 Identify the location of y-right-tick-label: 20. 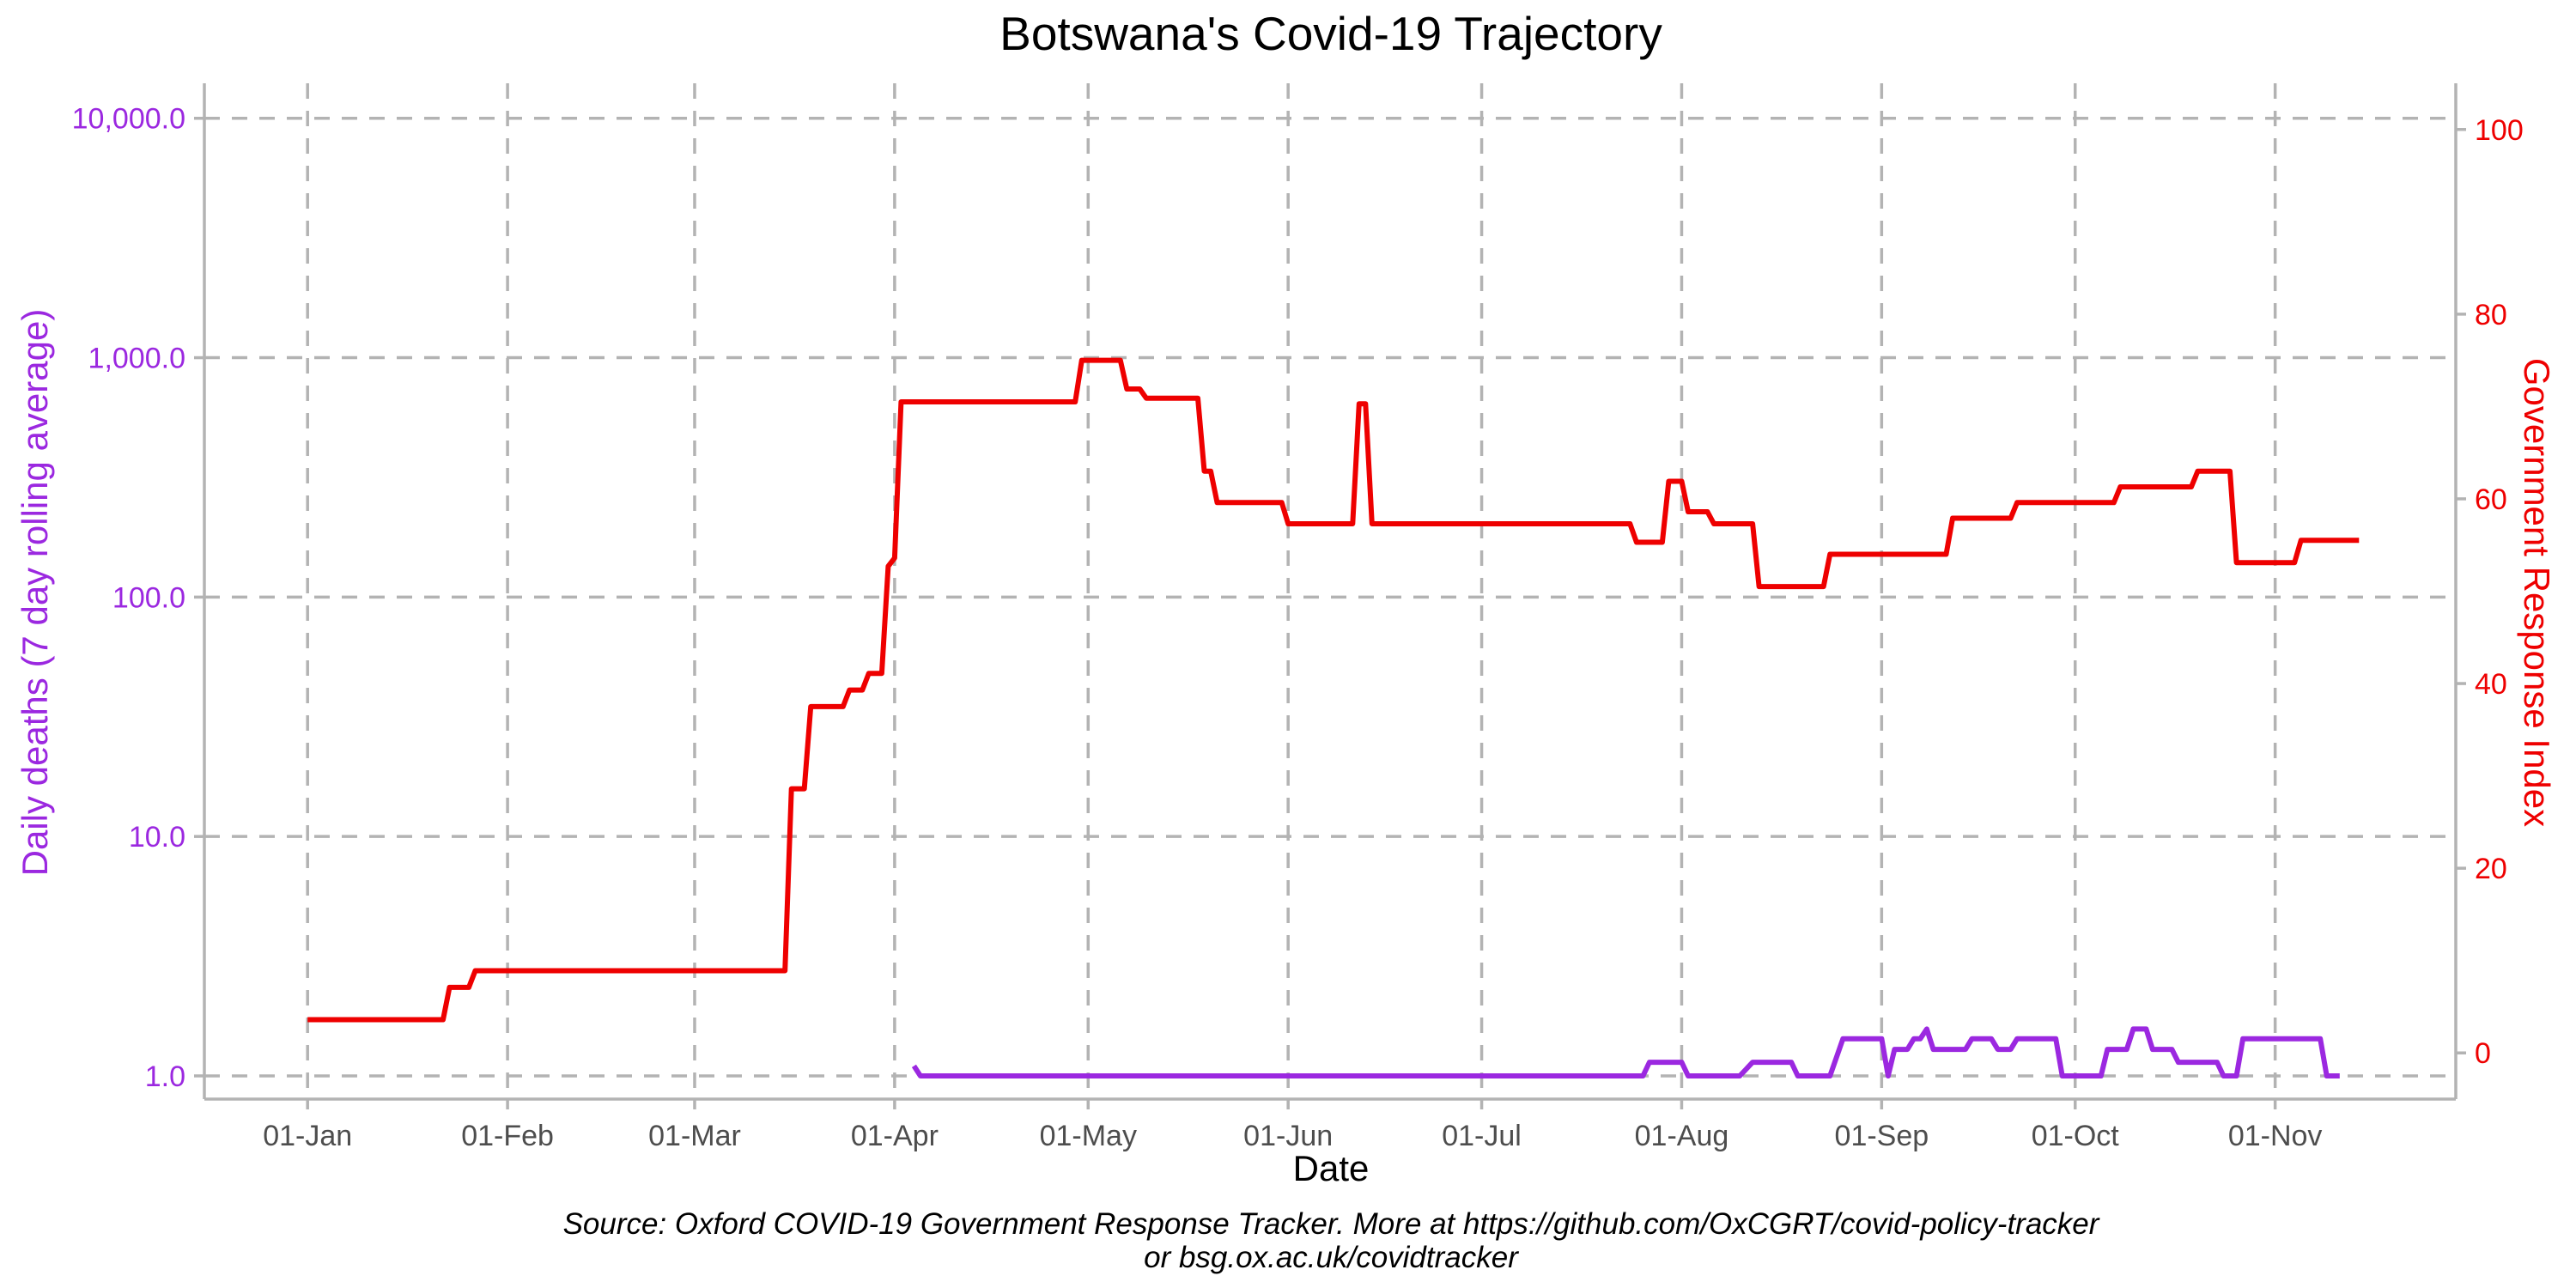
(2491, 869).